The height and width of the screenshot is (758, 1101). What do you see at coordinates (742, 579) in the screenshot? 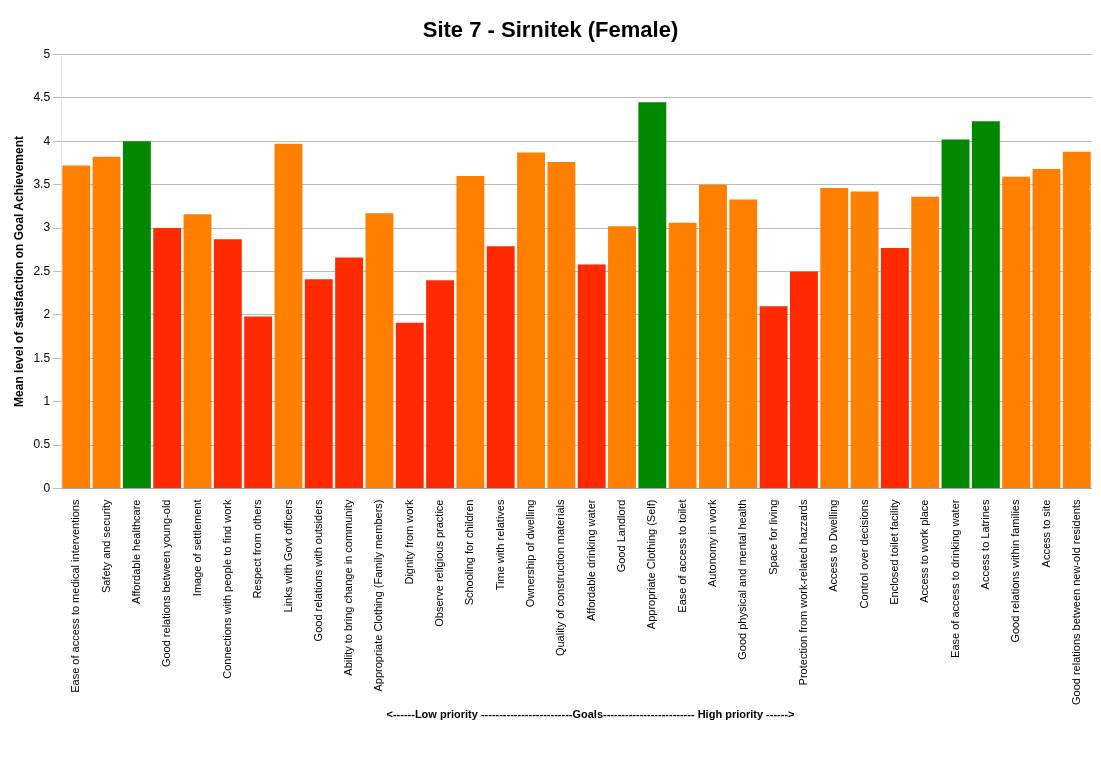
I see `x-tick-label: Good physical and mental health` at bounding box center [742, 579].